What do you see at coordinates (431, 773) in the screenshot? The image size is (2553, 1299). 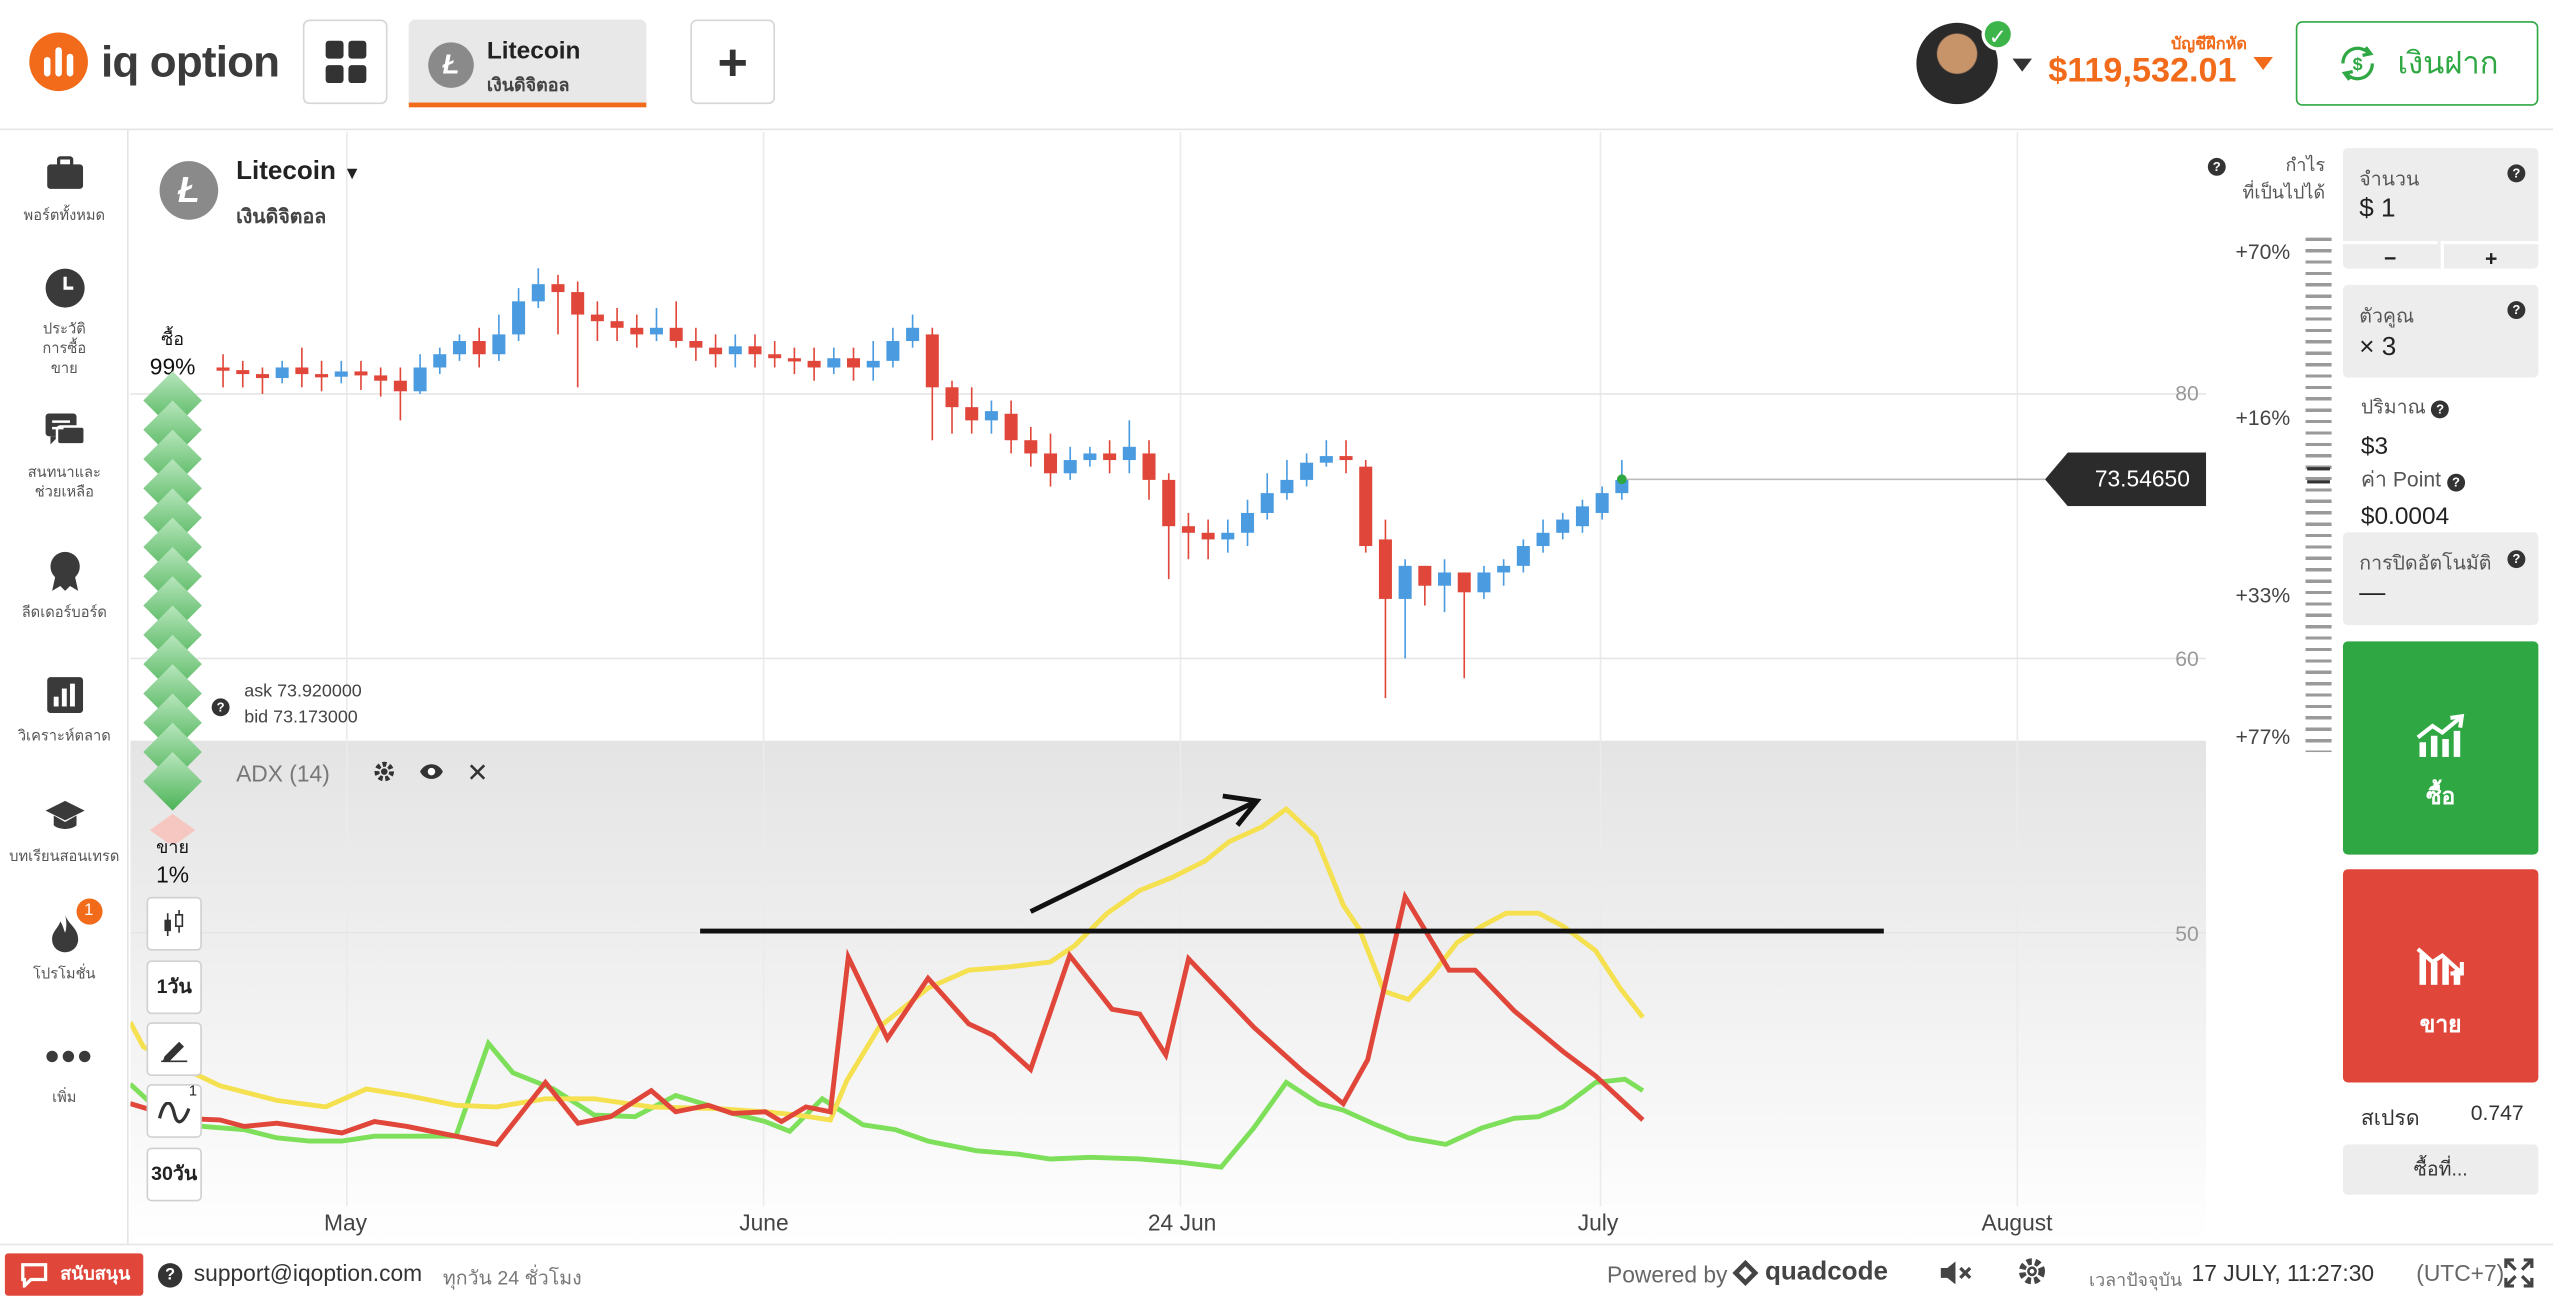 I see `eye-icon` at bounding box center [431, 773].